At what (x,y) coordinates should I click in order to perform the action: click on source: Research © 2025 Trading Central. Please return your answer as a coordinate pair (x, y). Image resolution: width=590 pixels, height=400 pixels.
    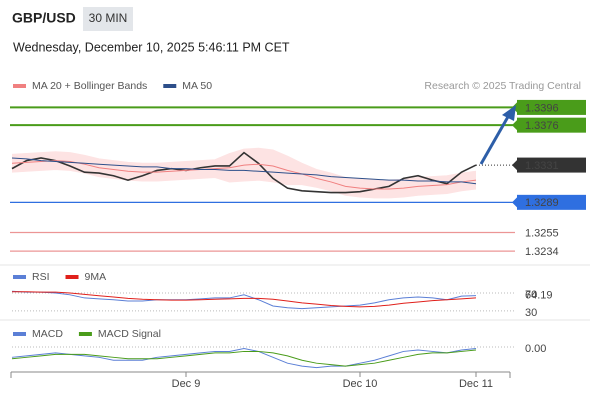
    Looking at the image, I should click on (502, 86).